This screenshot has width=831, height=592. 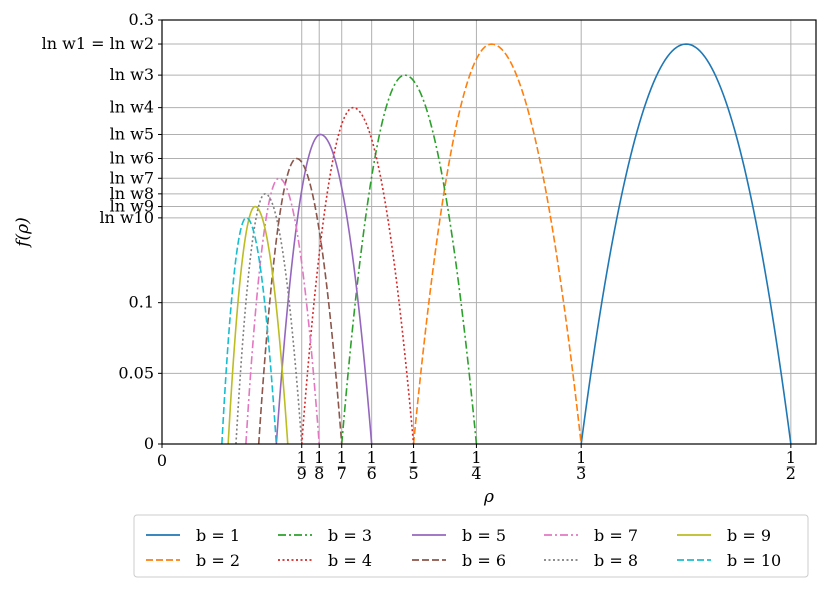 I want to click on y-axis-label: f(ρ), so click(x=23, y=233).